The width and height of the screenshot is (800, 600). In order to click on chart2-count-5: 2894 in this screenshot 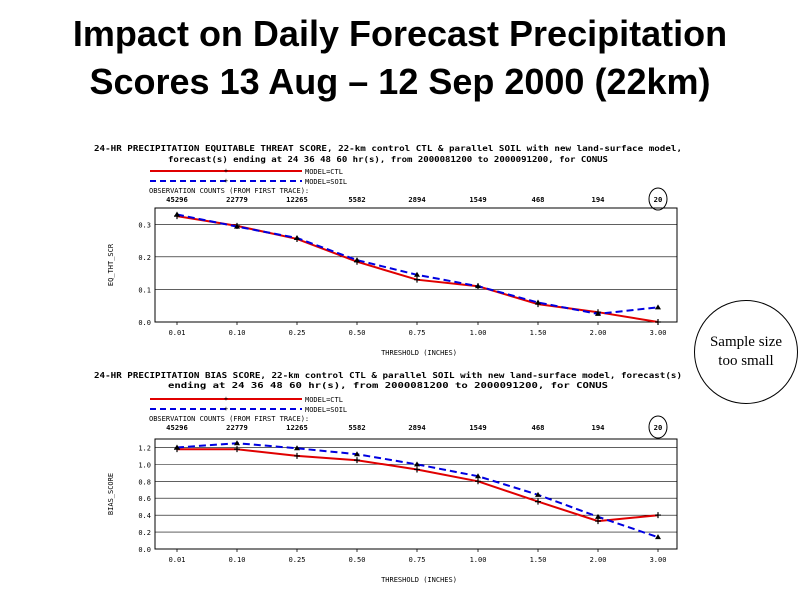, I will do `click(416, 427)`.